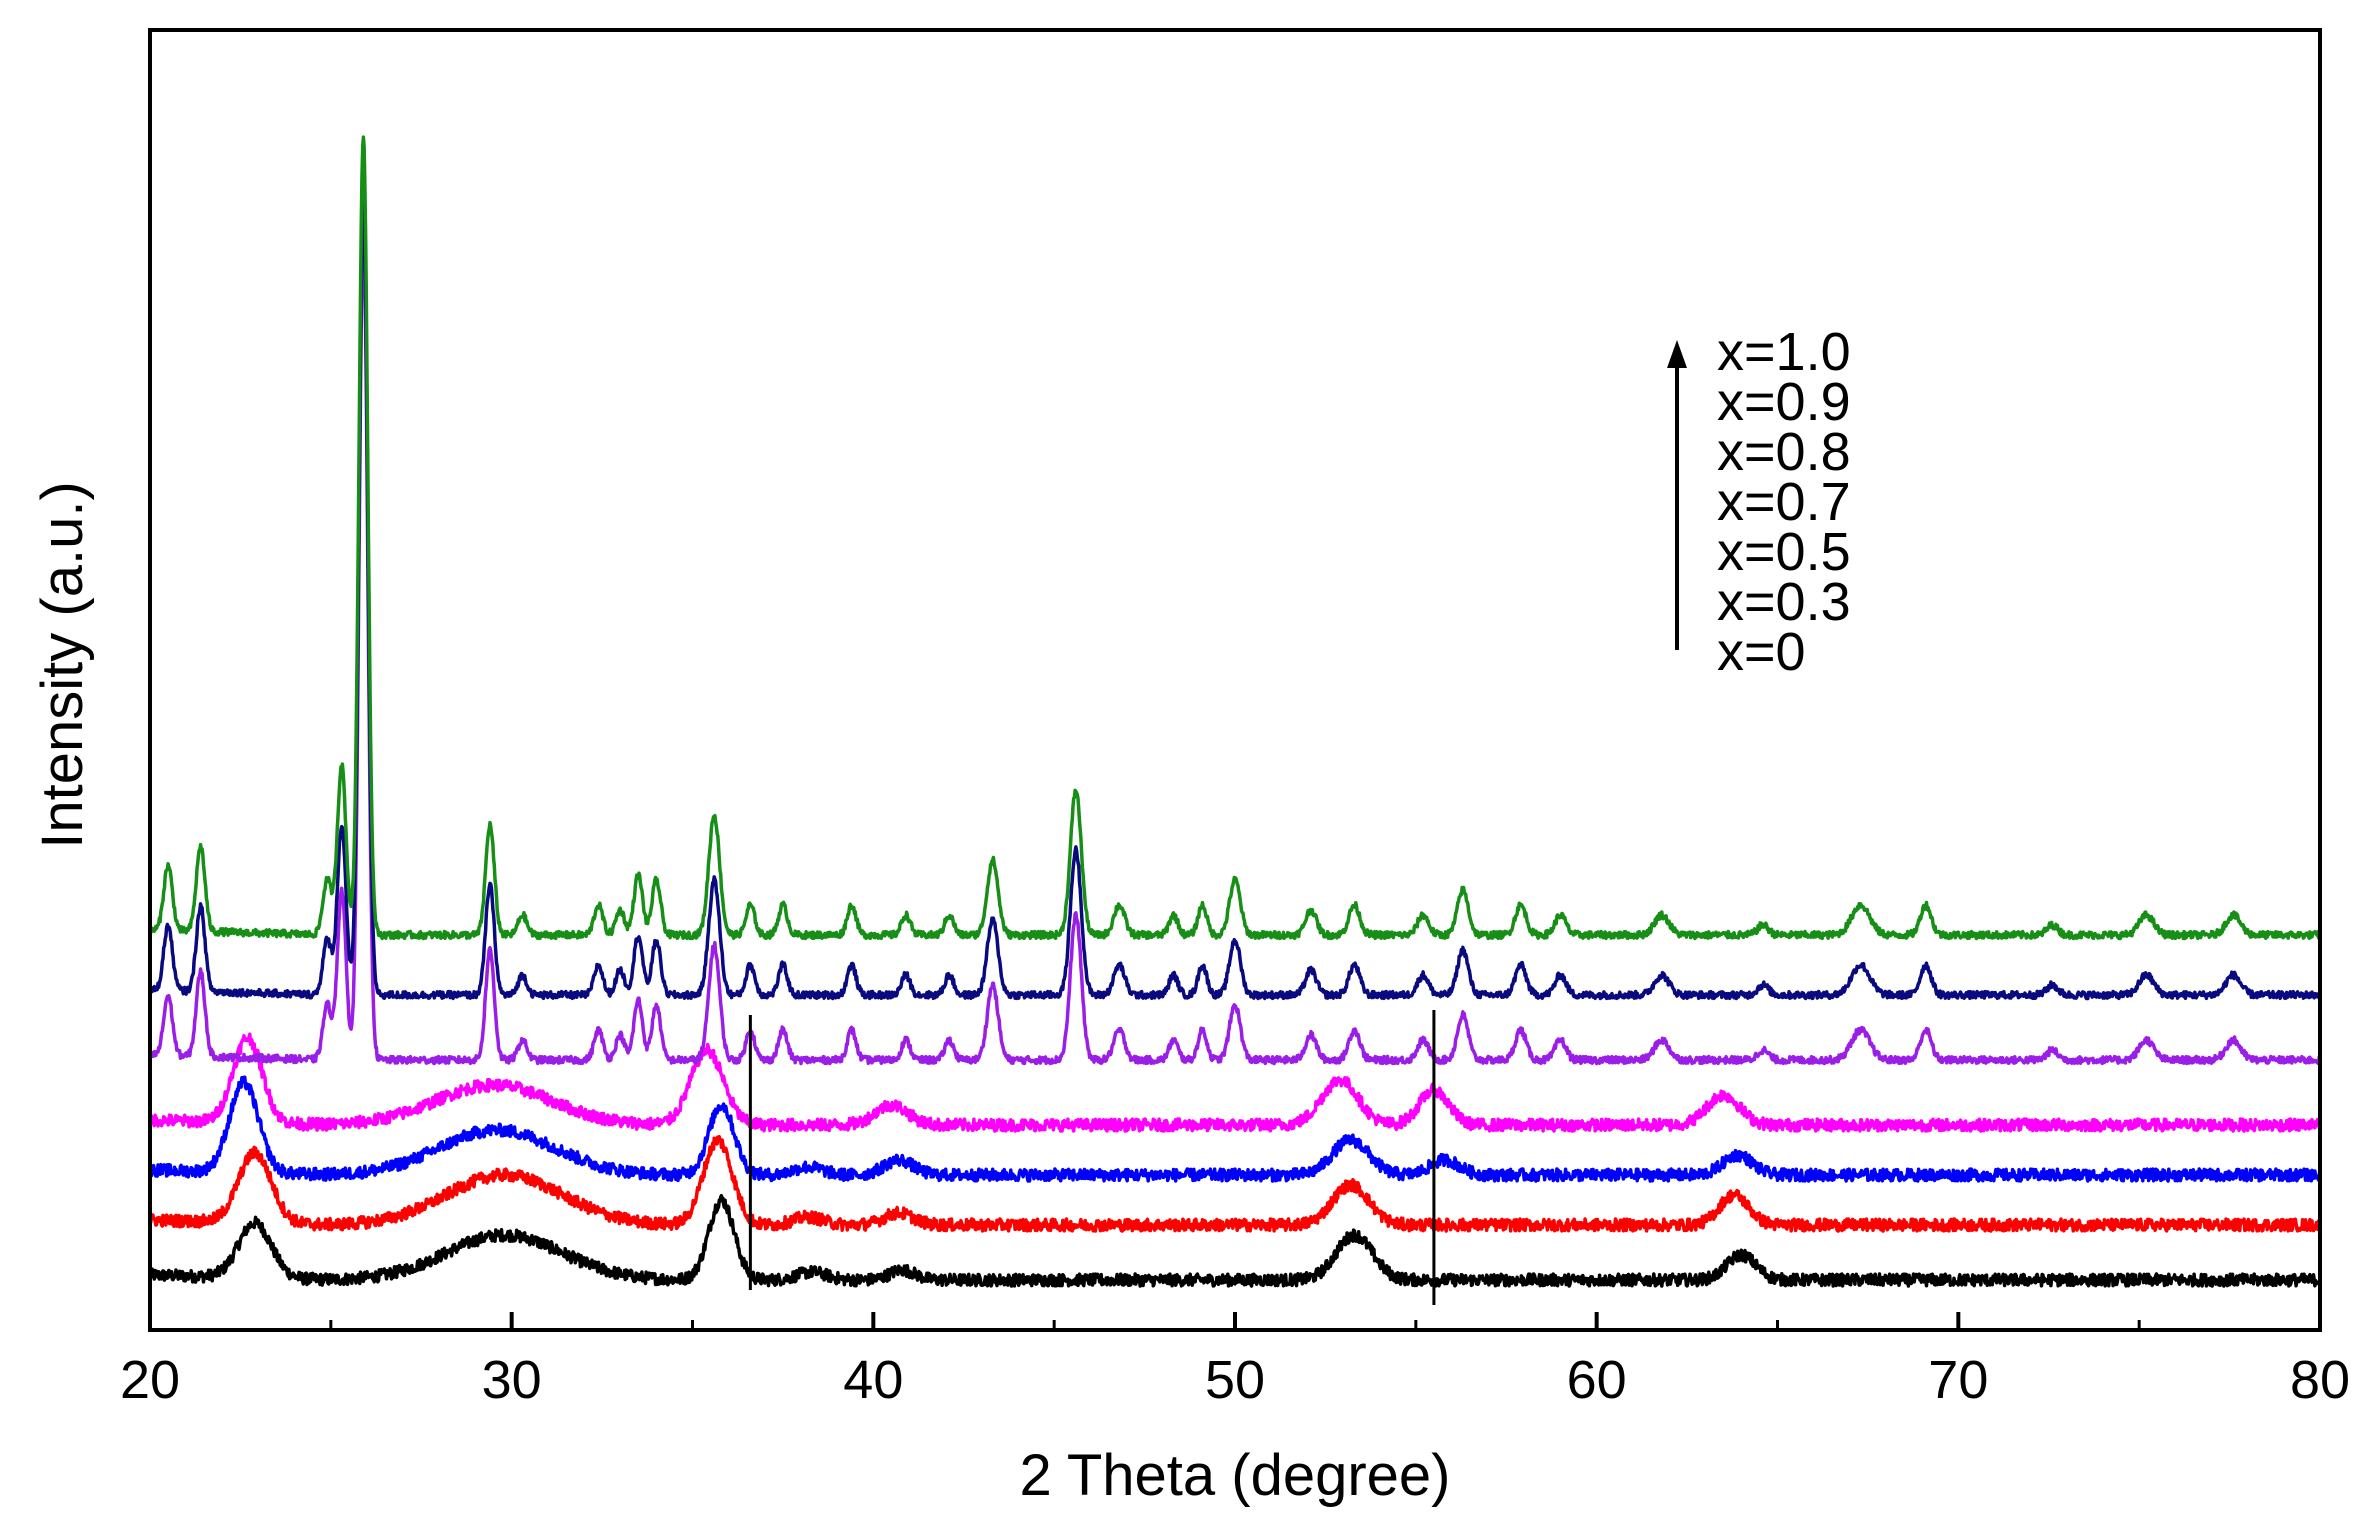 This screenshot has width=2377, height=1532. I want to click on legend-entry: x=0.5, so click(1784, 552).